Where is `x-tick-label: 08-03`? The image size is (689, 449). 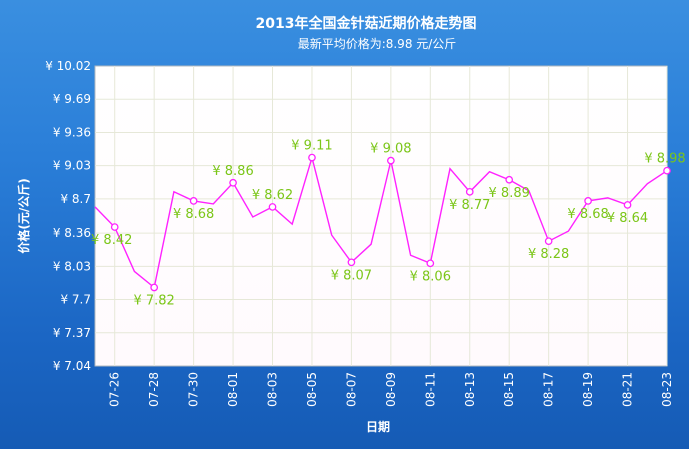
x-tick-label: 08-03 is located at coordinates (273, 389).